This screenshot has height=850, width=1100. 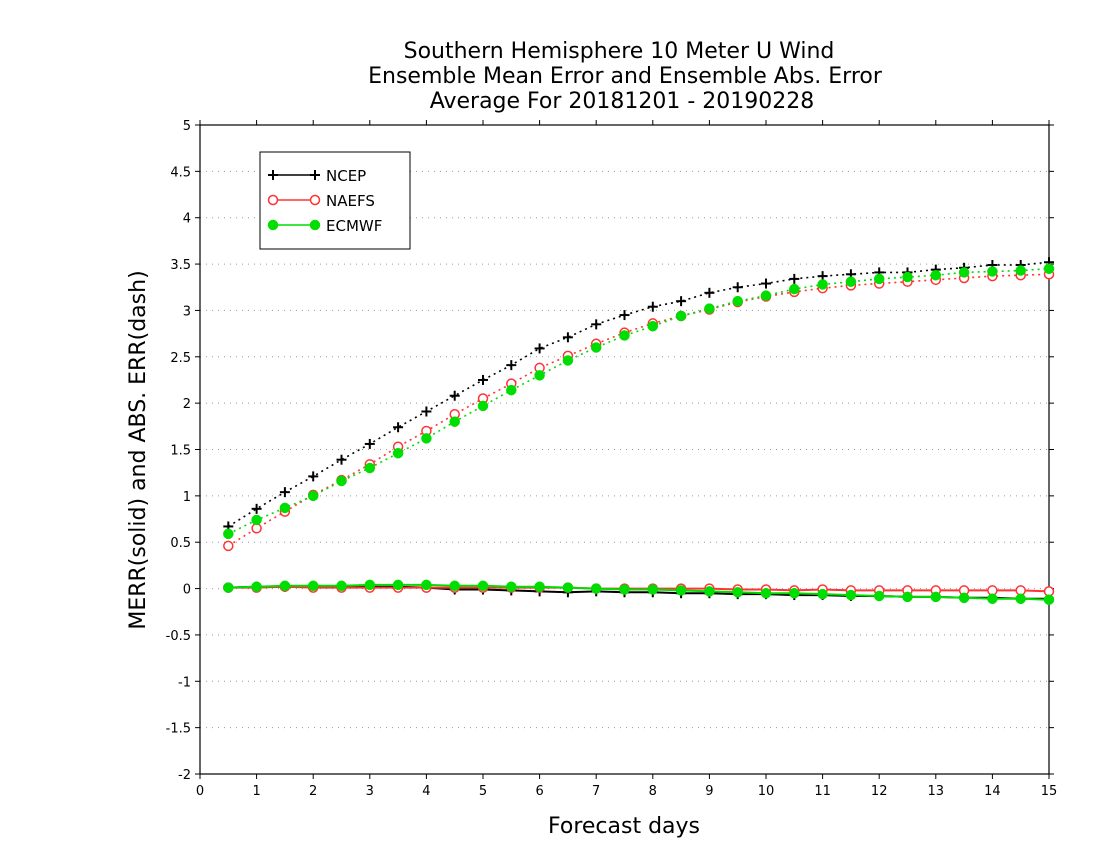 What do you see at coordinates (180, 172) in the screenshot?
I see `y-tick-label: 4.5` at bounding box center [180, 172].